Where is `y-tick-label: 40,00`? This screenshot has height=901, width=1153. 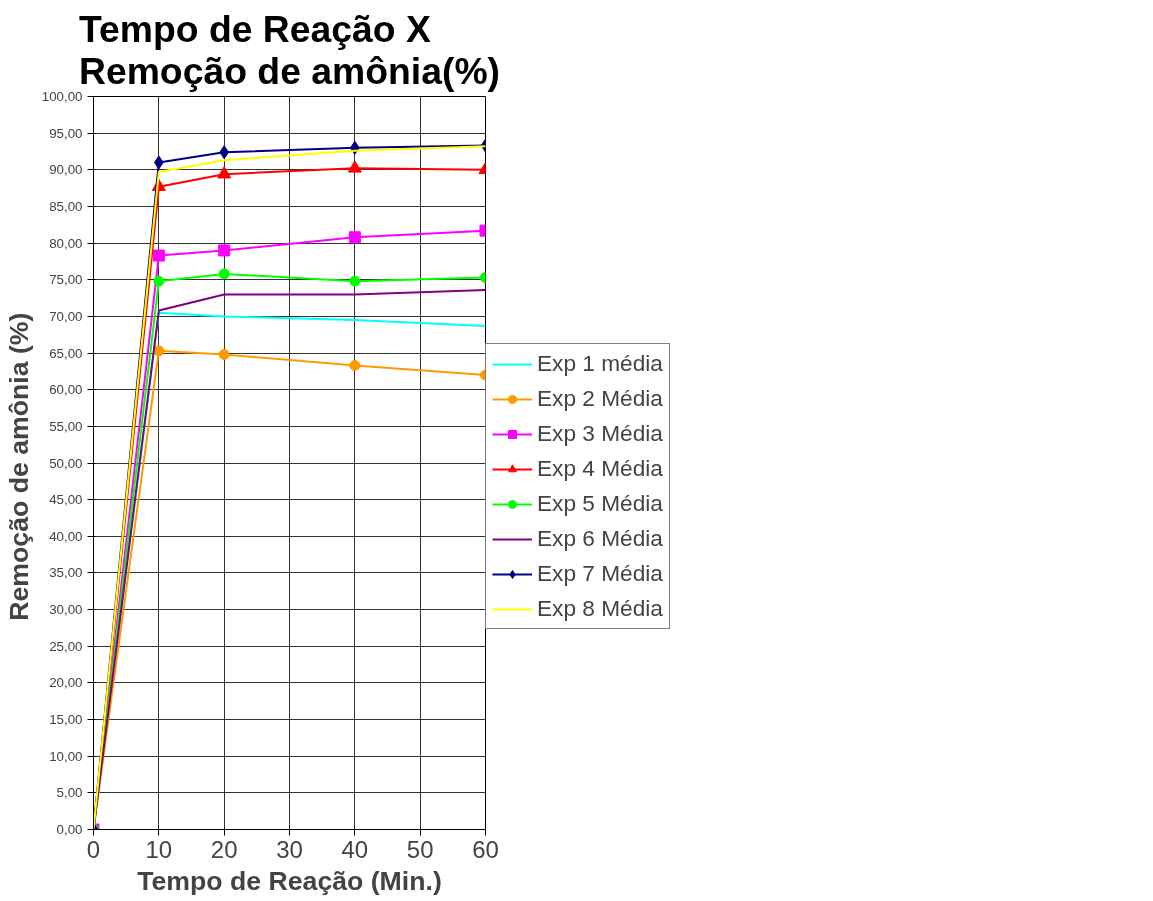
y-tick-label: 40,00 is located at coordinates (66, 536).